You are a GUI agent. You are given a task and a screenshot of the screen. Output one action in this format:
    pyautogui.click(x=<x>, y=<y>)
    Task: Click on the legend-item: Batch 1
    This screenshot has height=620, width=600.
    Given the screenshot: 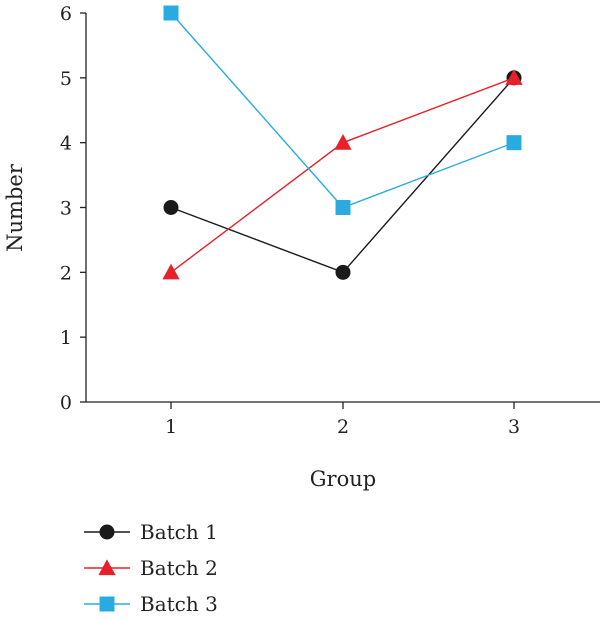 What is the action you would take?
    pyautogui.click(x=151, y=532)
    